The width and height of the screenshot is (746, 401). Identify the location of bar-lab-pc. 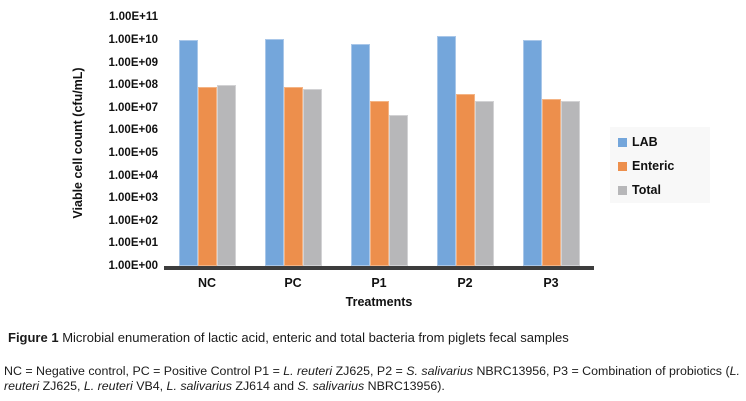
(274, 152).